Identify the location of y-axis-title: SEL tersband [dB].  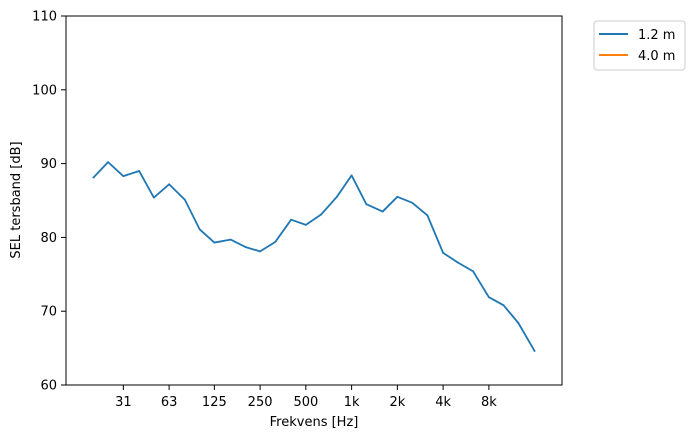
(16, 199).